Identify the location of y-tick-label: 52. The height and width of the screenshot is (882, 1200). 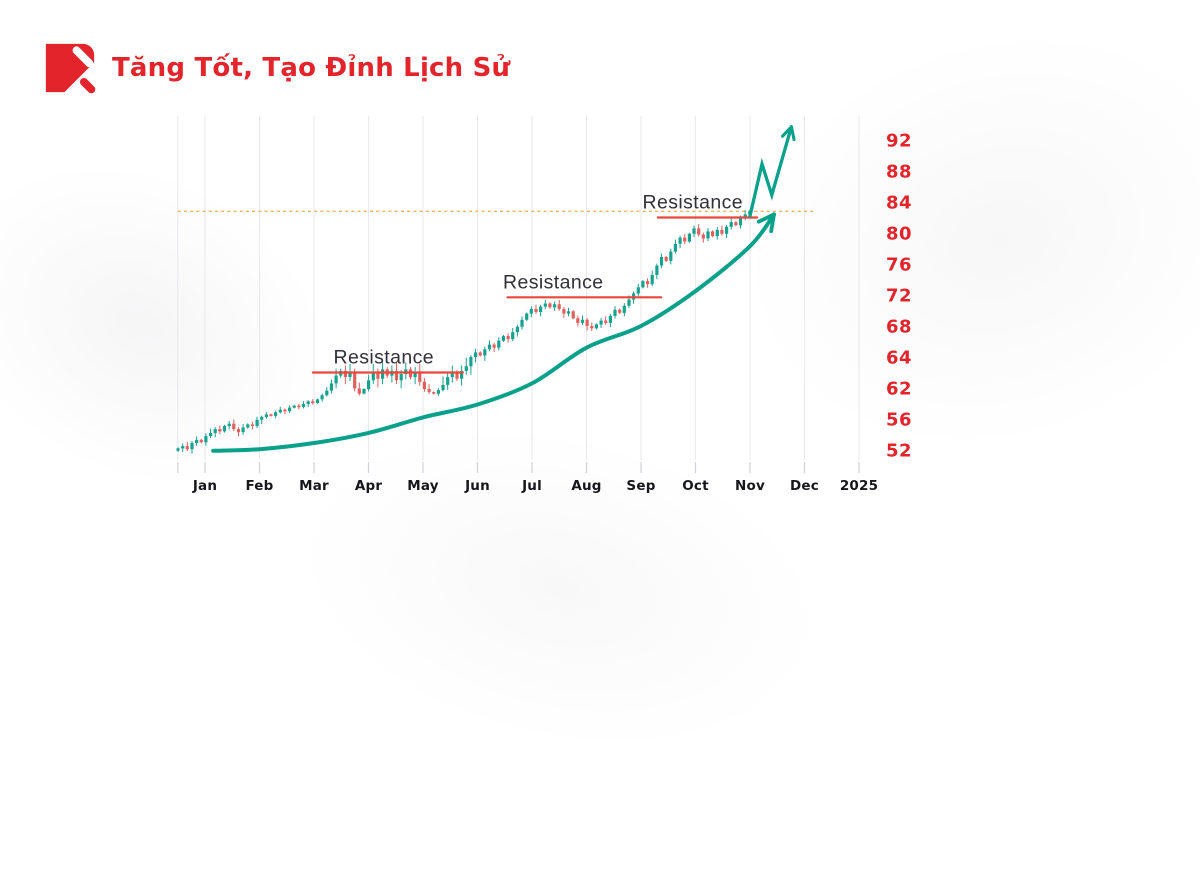
(899, 451).